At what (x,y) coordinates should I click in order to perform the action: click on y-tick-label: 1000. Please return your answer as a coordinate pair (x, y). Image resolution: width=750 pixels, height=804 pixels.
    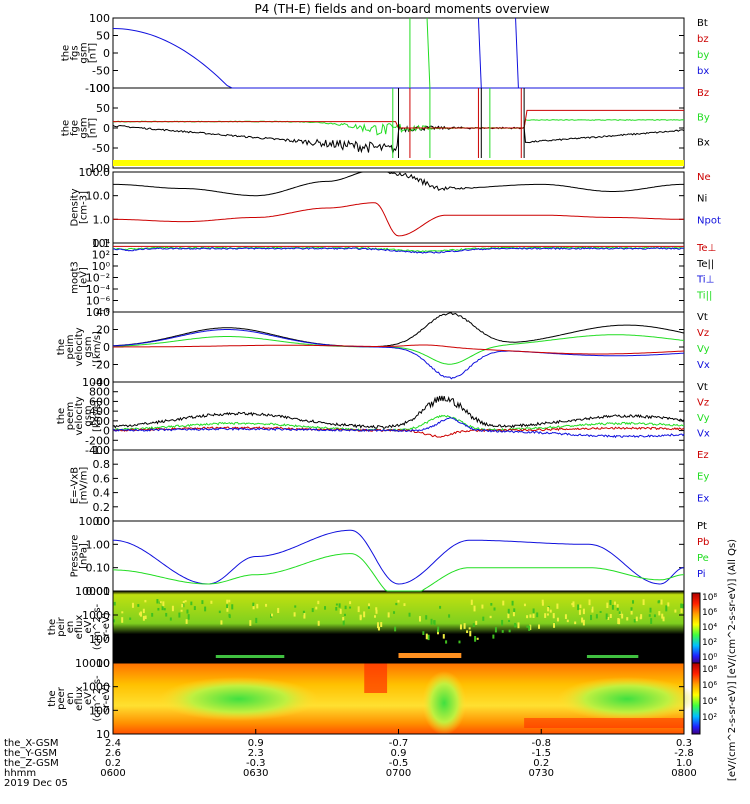
    Looking at the image, I should click on (96, 687).